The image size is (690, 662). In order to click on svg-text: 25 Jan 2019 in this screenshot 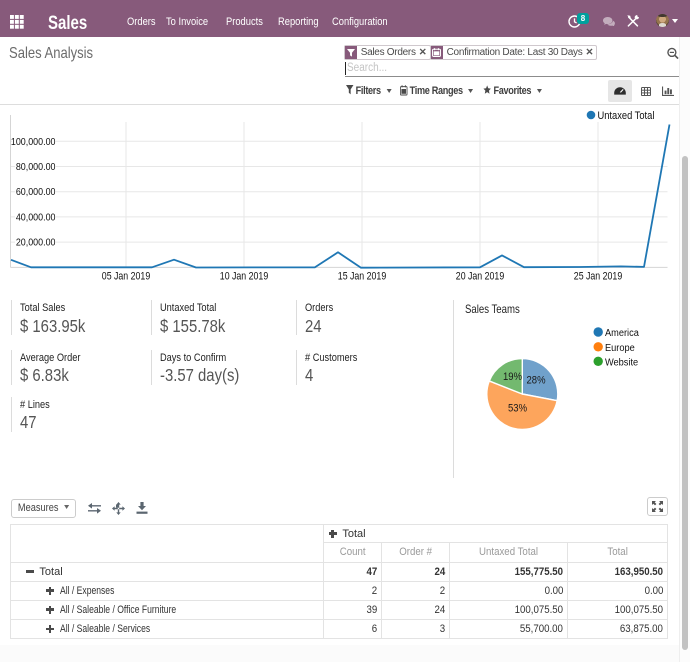, I will do `click(598, 277)`.